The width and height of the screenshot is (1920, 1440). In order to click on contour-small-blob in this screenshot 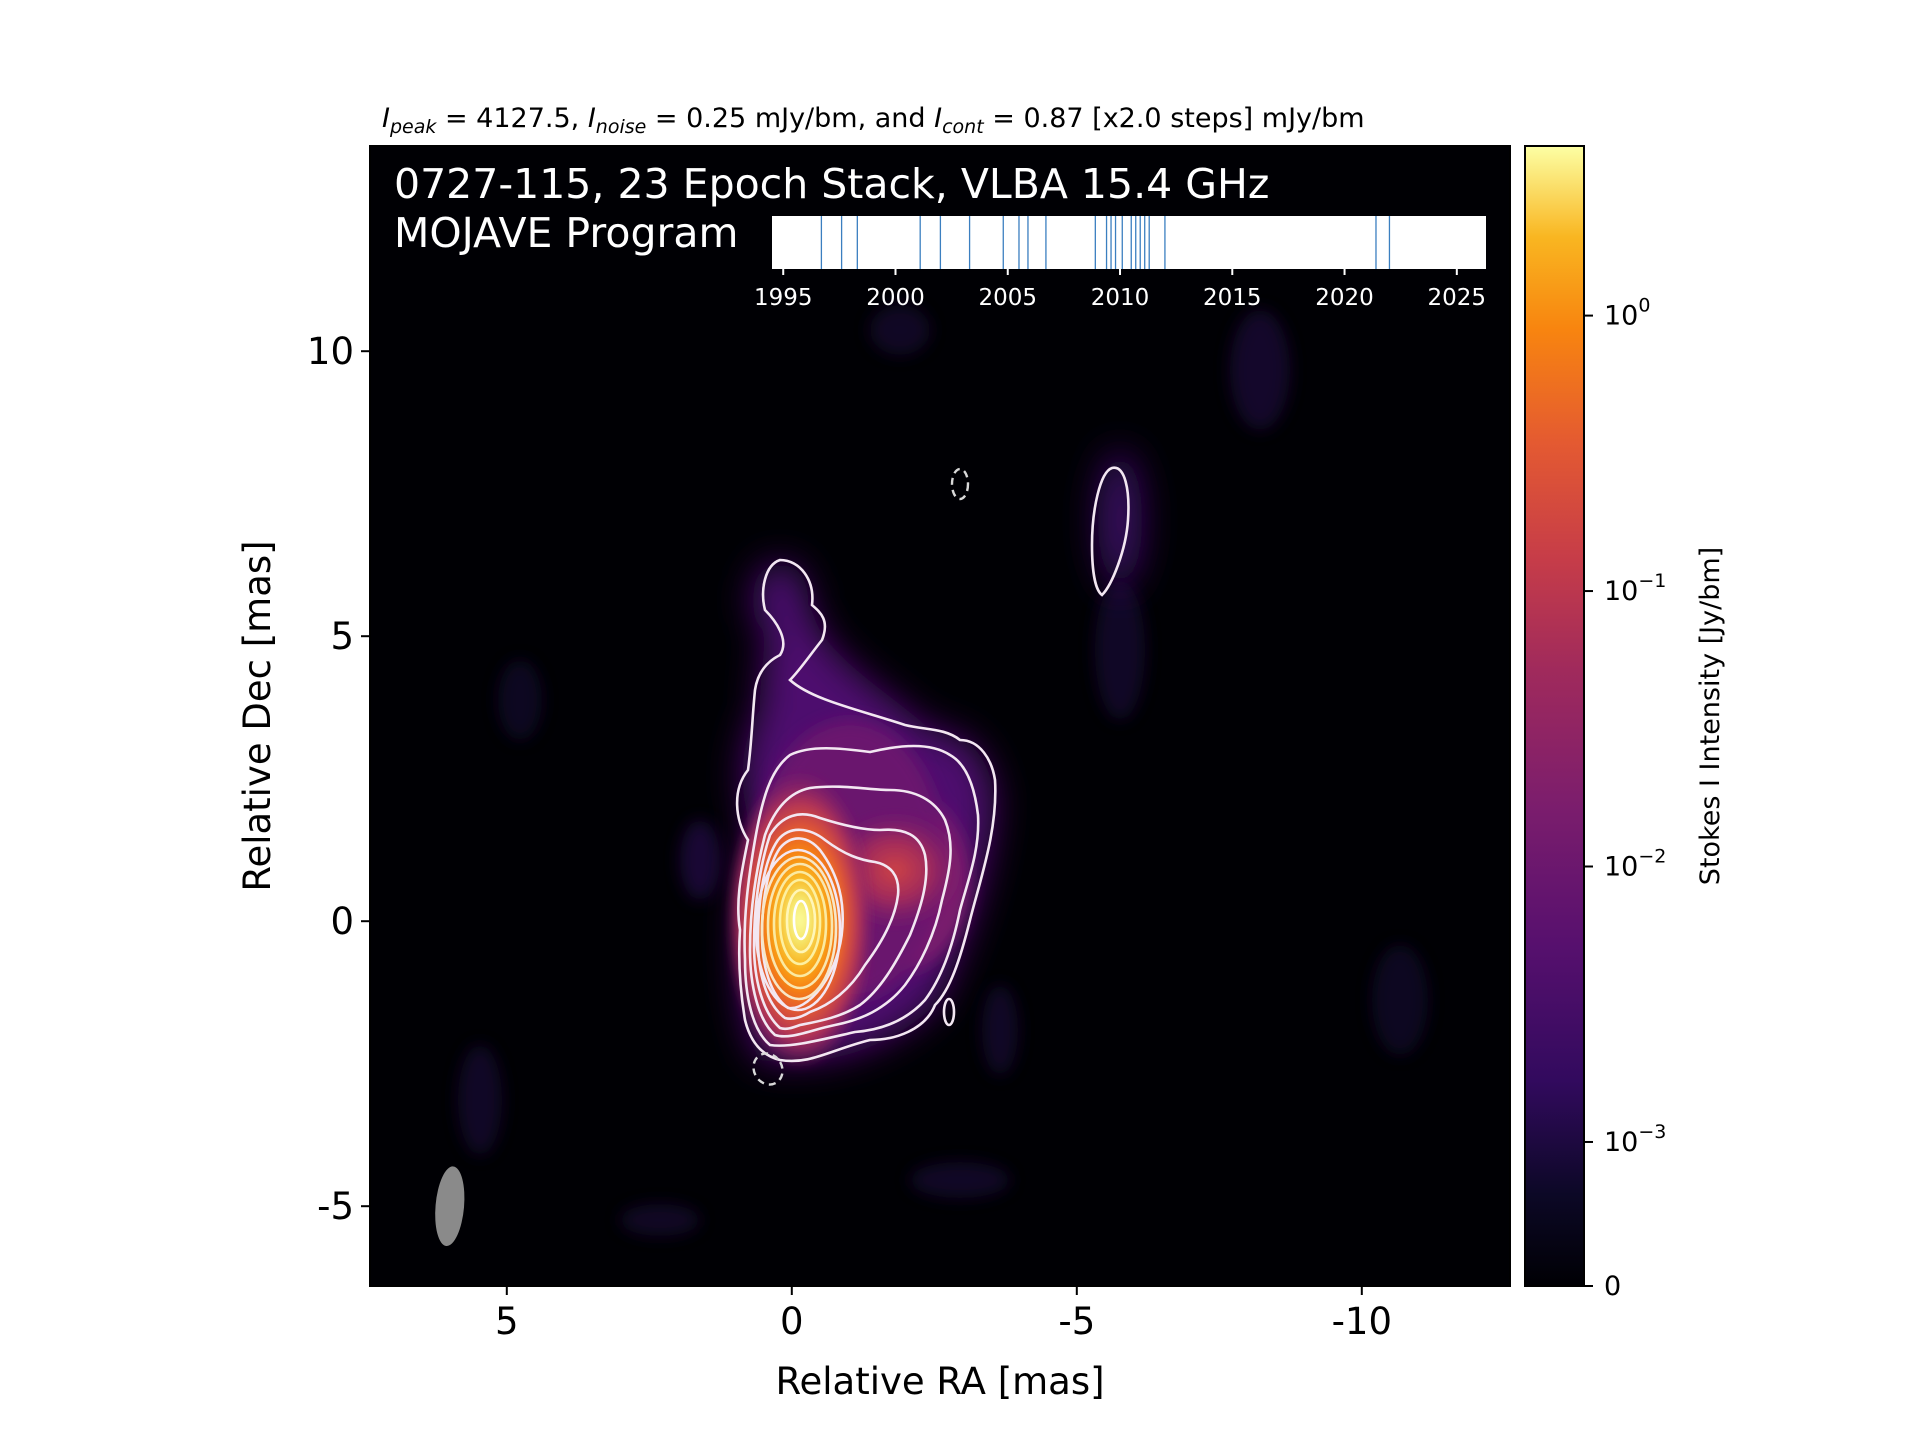, I will do `click(949, 1012)`.